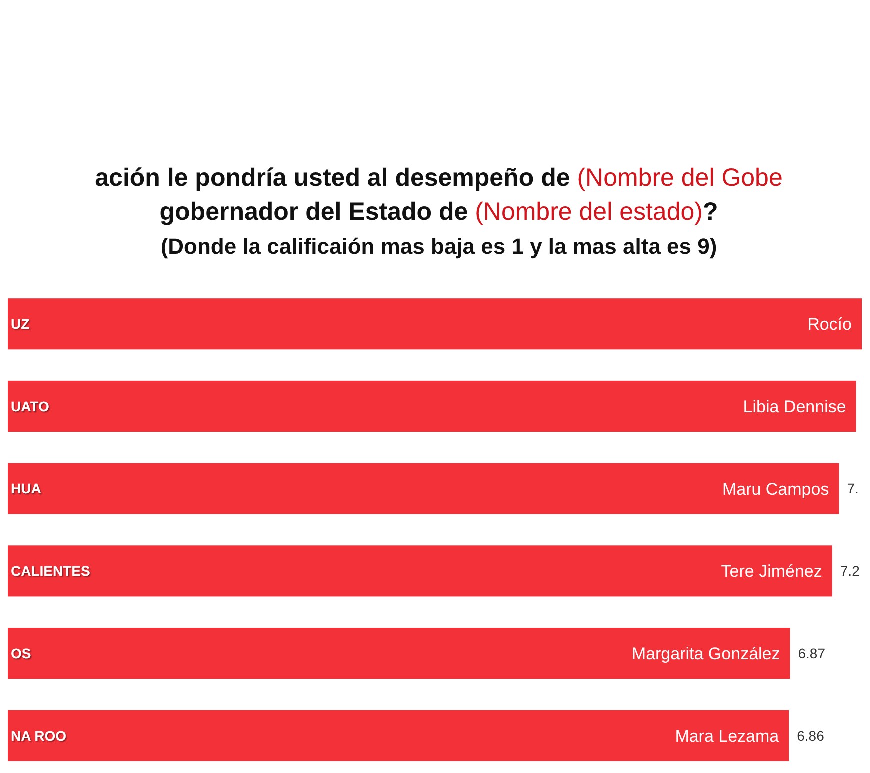  I want to click on annotation: Rocío, so click(830, 324).